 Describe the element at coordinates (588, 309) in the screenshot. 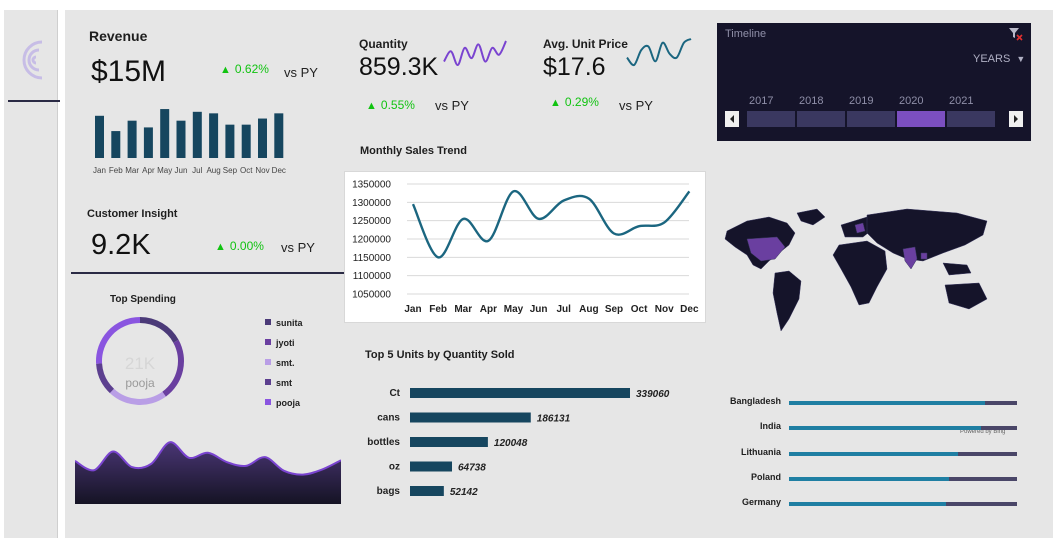

I see `trend-x-tick: Aug` at that location.